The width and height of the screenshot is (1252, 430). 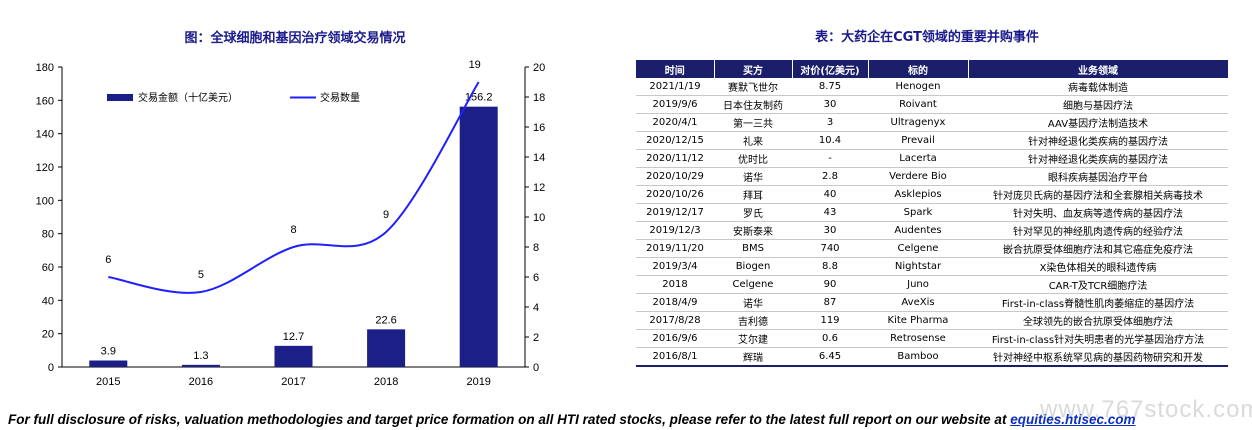 What do you see at coordinates (830, 230) in the screenshot?
I see `table-cell: 30` at bounding box center [830, 230].